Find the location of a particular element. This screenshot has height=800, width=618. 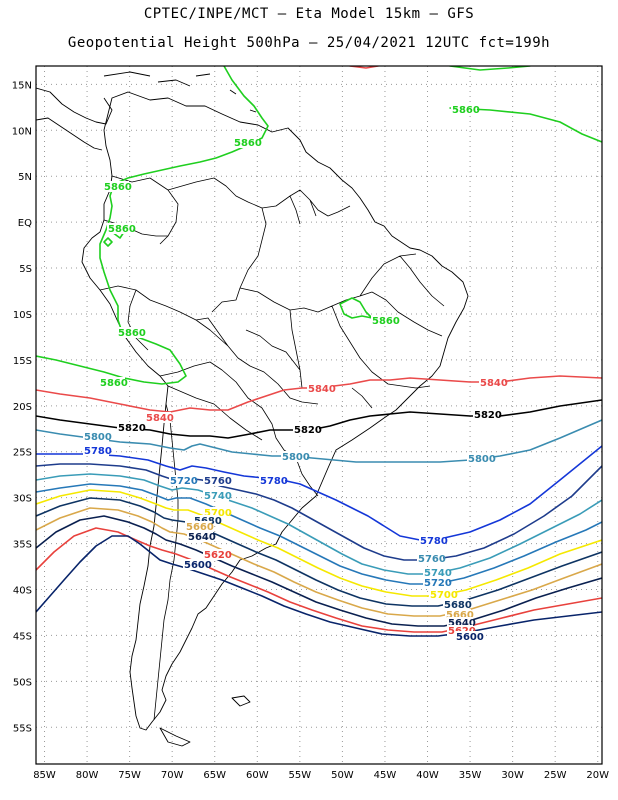

contour-label: 5760 is located at coordinates (218, 481).